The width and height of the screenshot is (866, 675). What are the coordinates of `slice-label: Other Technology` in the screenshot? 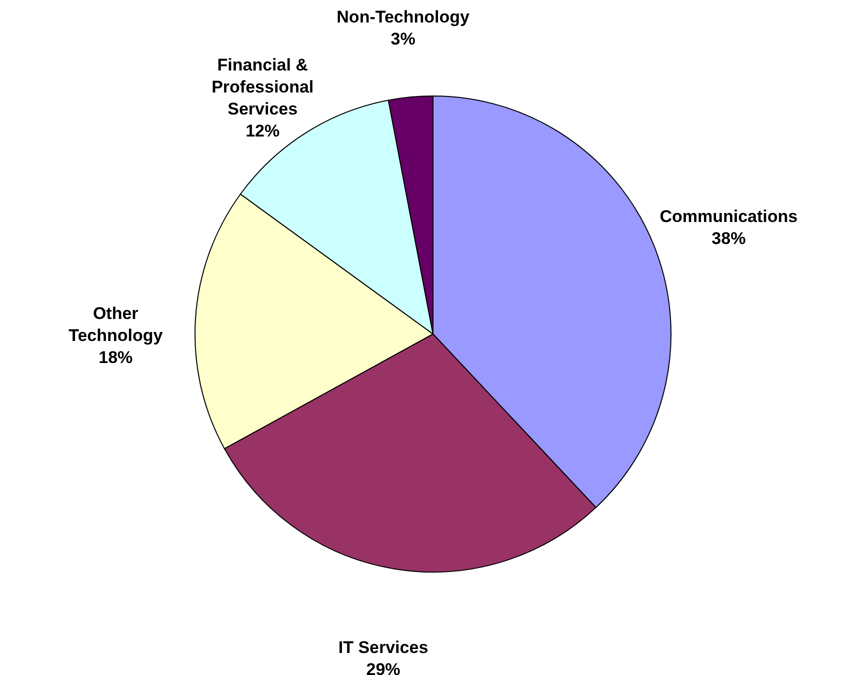 It's located at (116, 325).